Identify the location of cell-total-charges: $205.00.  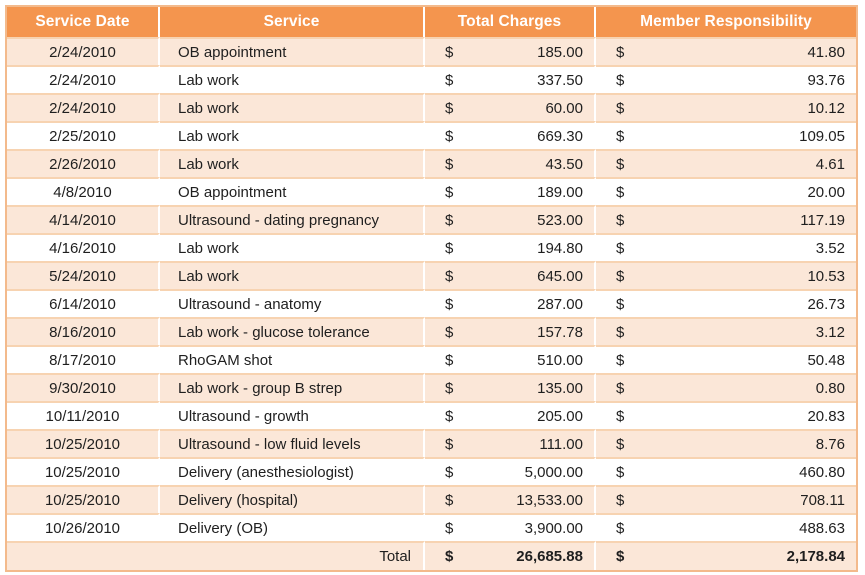
(510, 415).